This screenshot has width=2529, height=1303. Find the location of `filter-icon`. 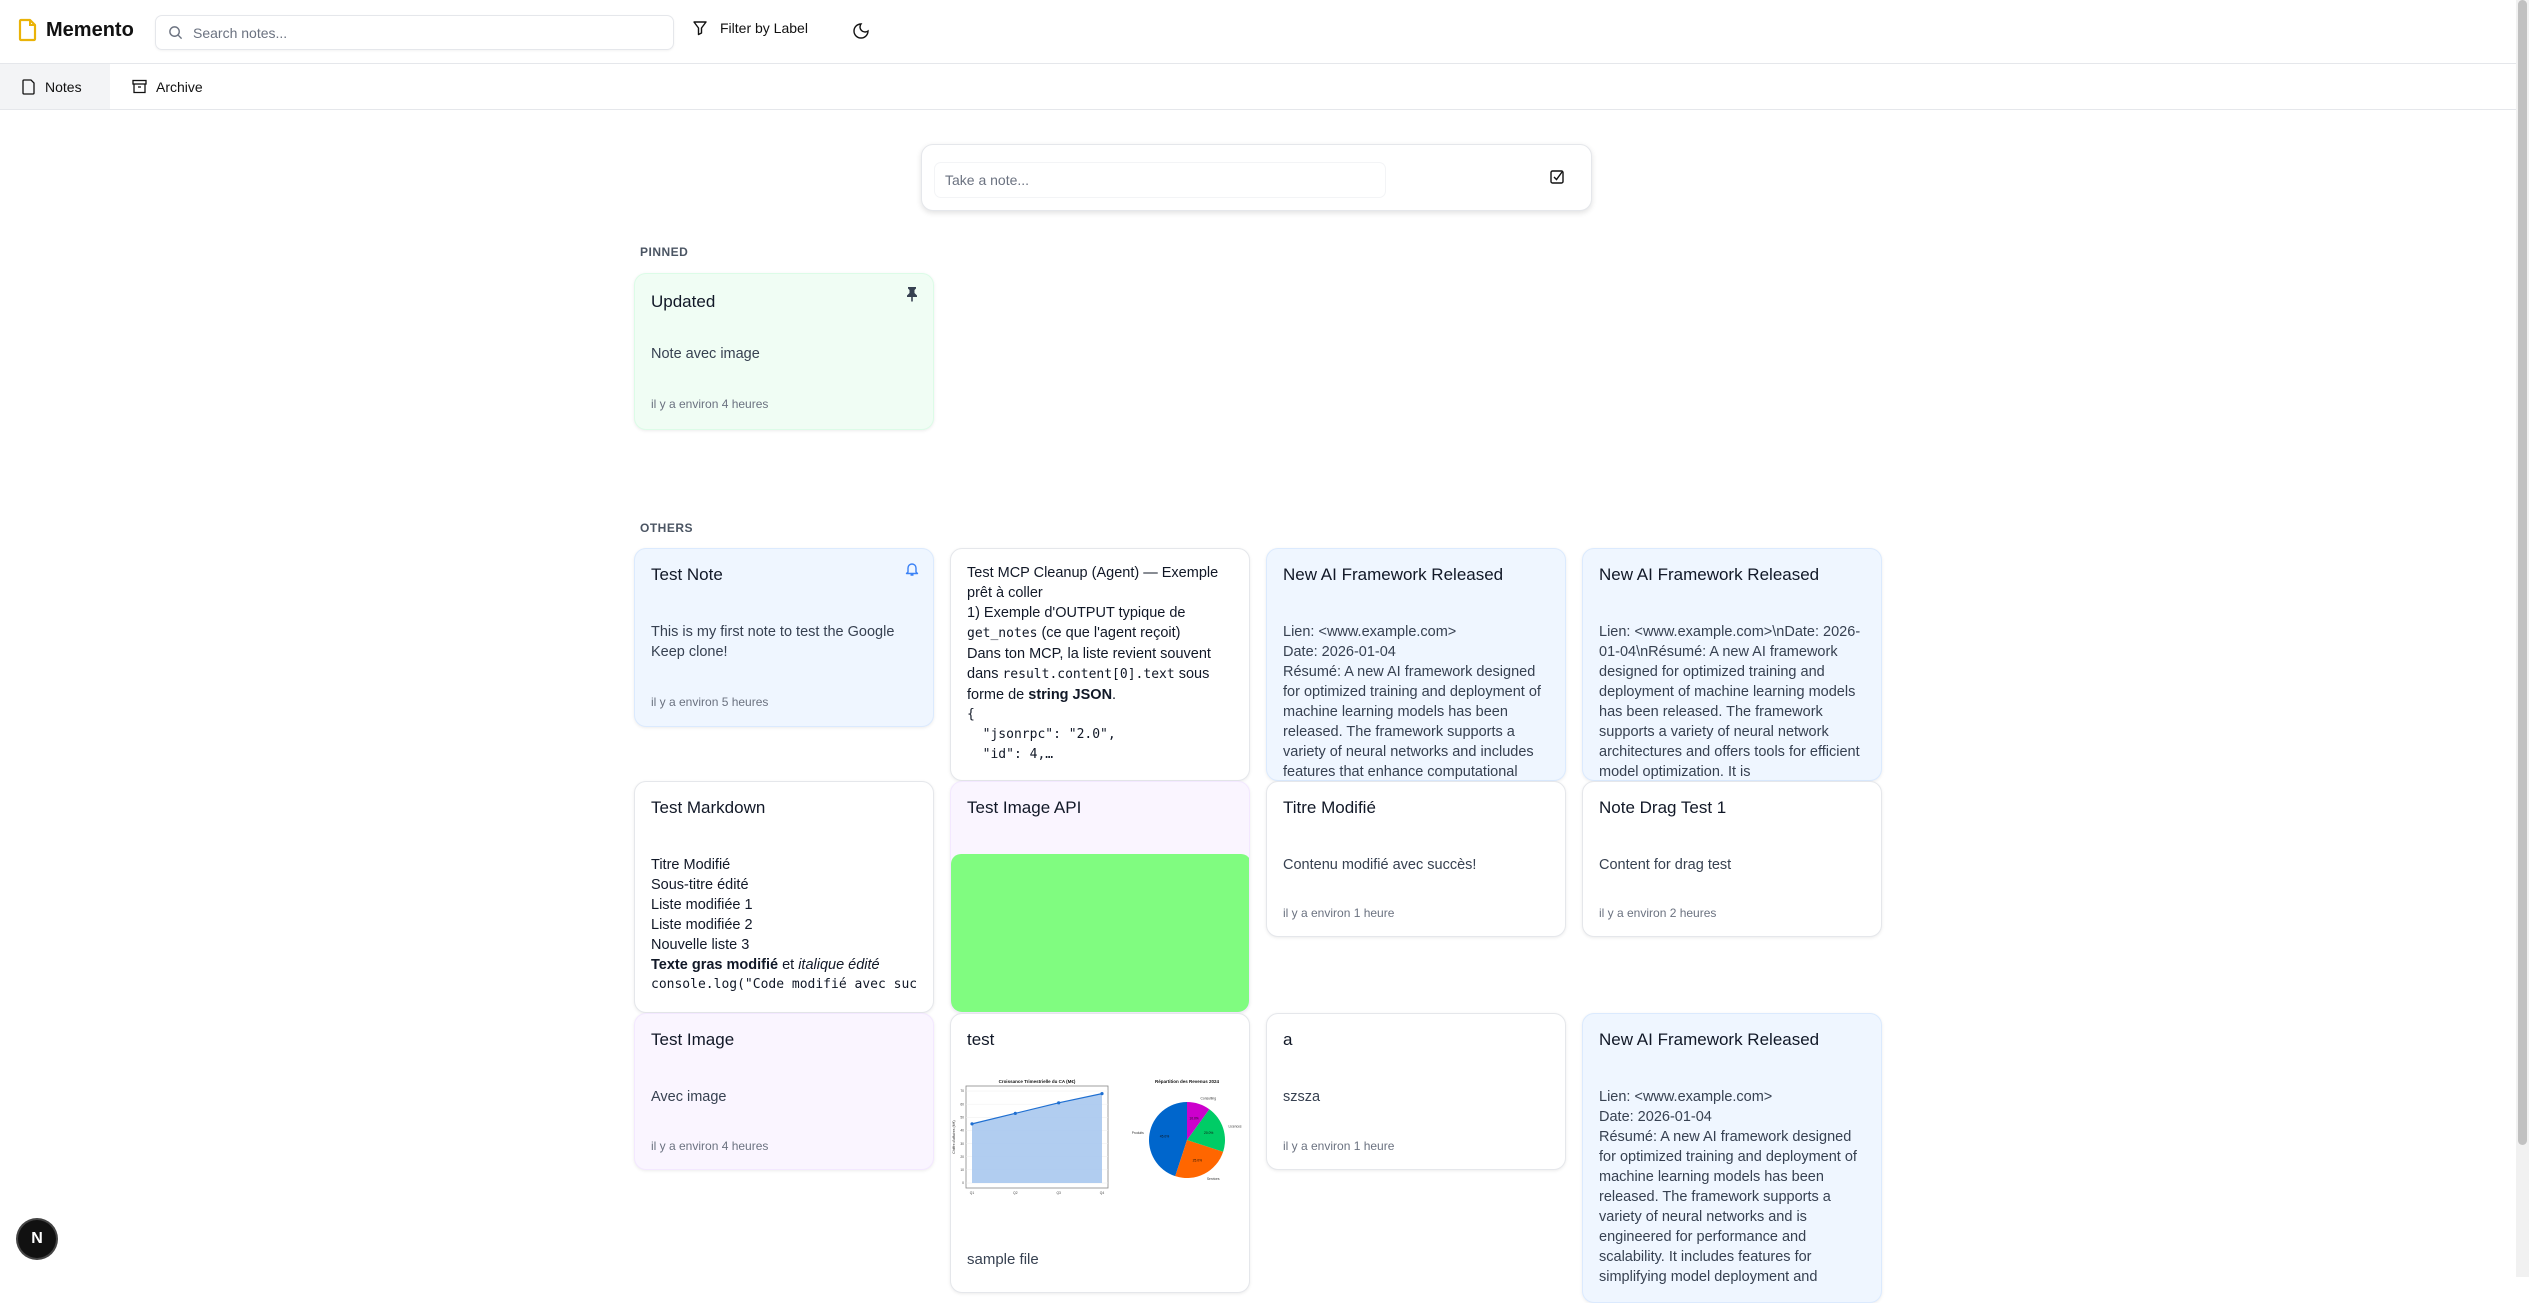

filter-icon is located at coordinates (700, 28).